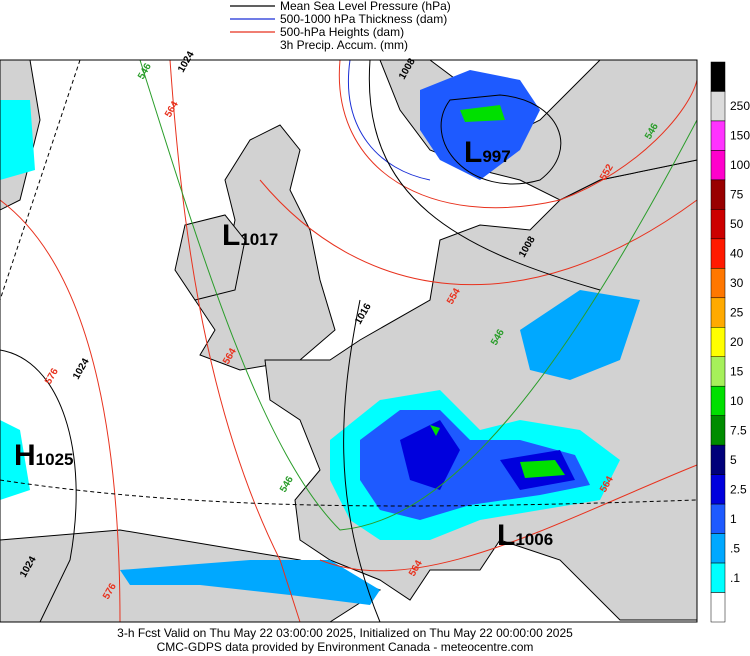 Image resolution: width=750 pixels, height=656 pixels. What do you see at coordinates (344, 45) in the screenshot?
I see `legend-label: 3h Precip. Accum. (mm)` at bounding box center [344, 45].